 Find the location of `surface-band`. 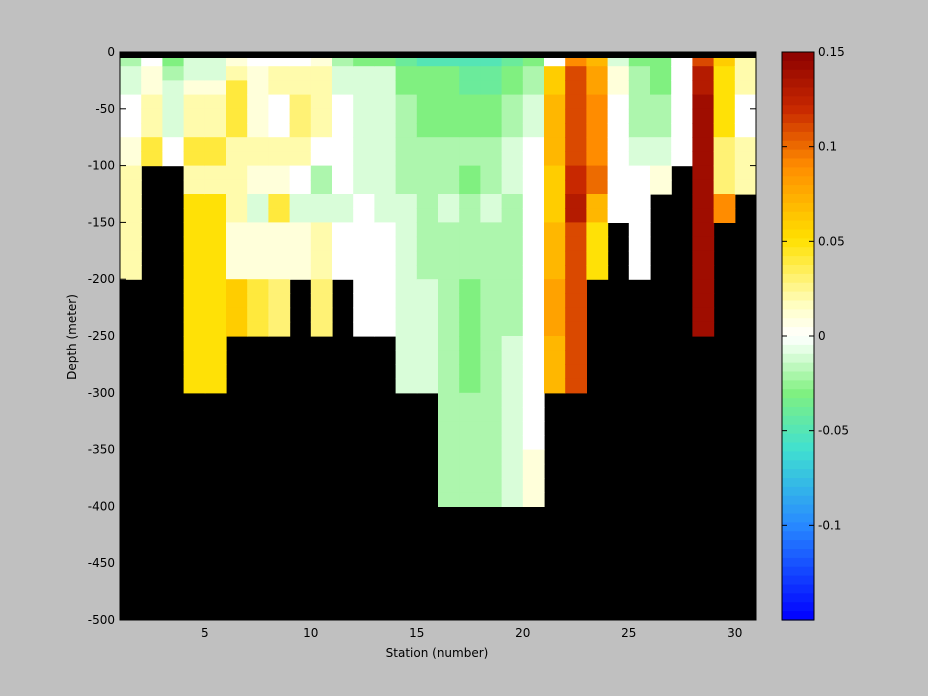

surface-band is located at coordinates (438, 55).